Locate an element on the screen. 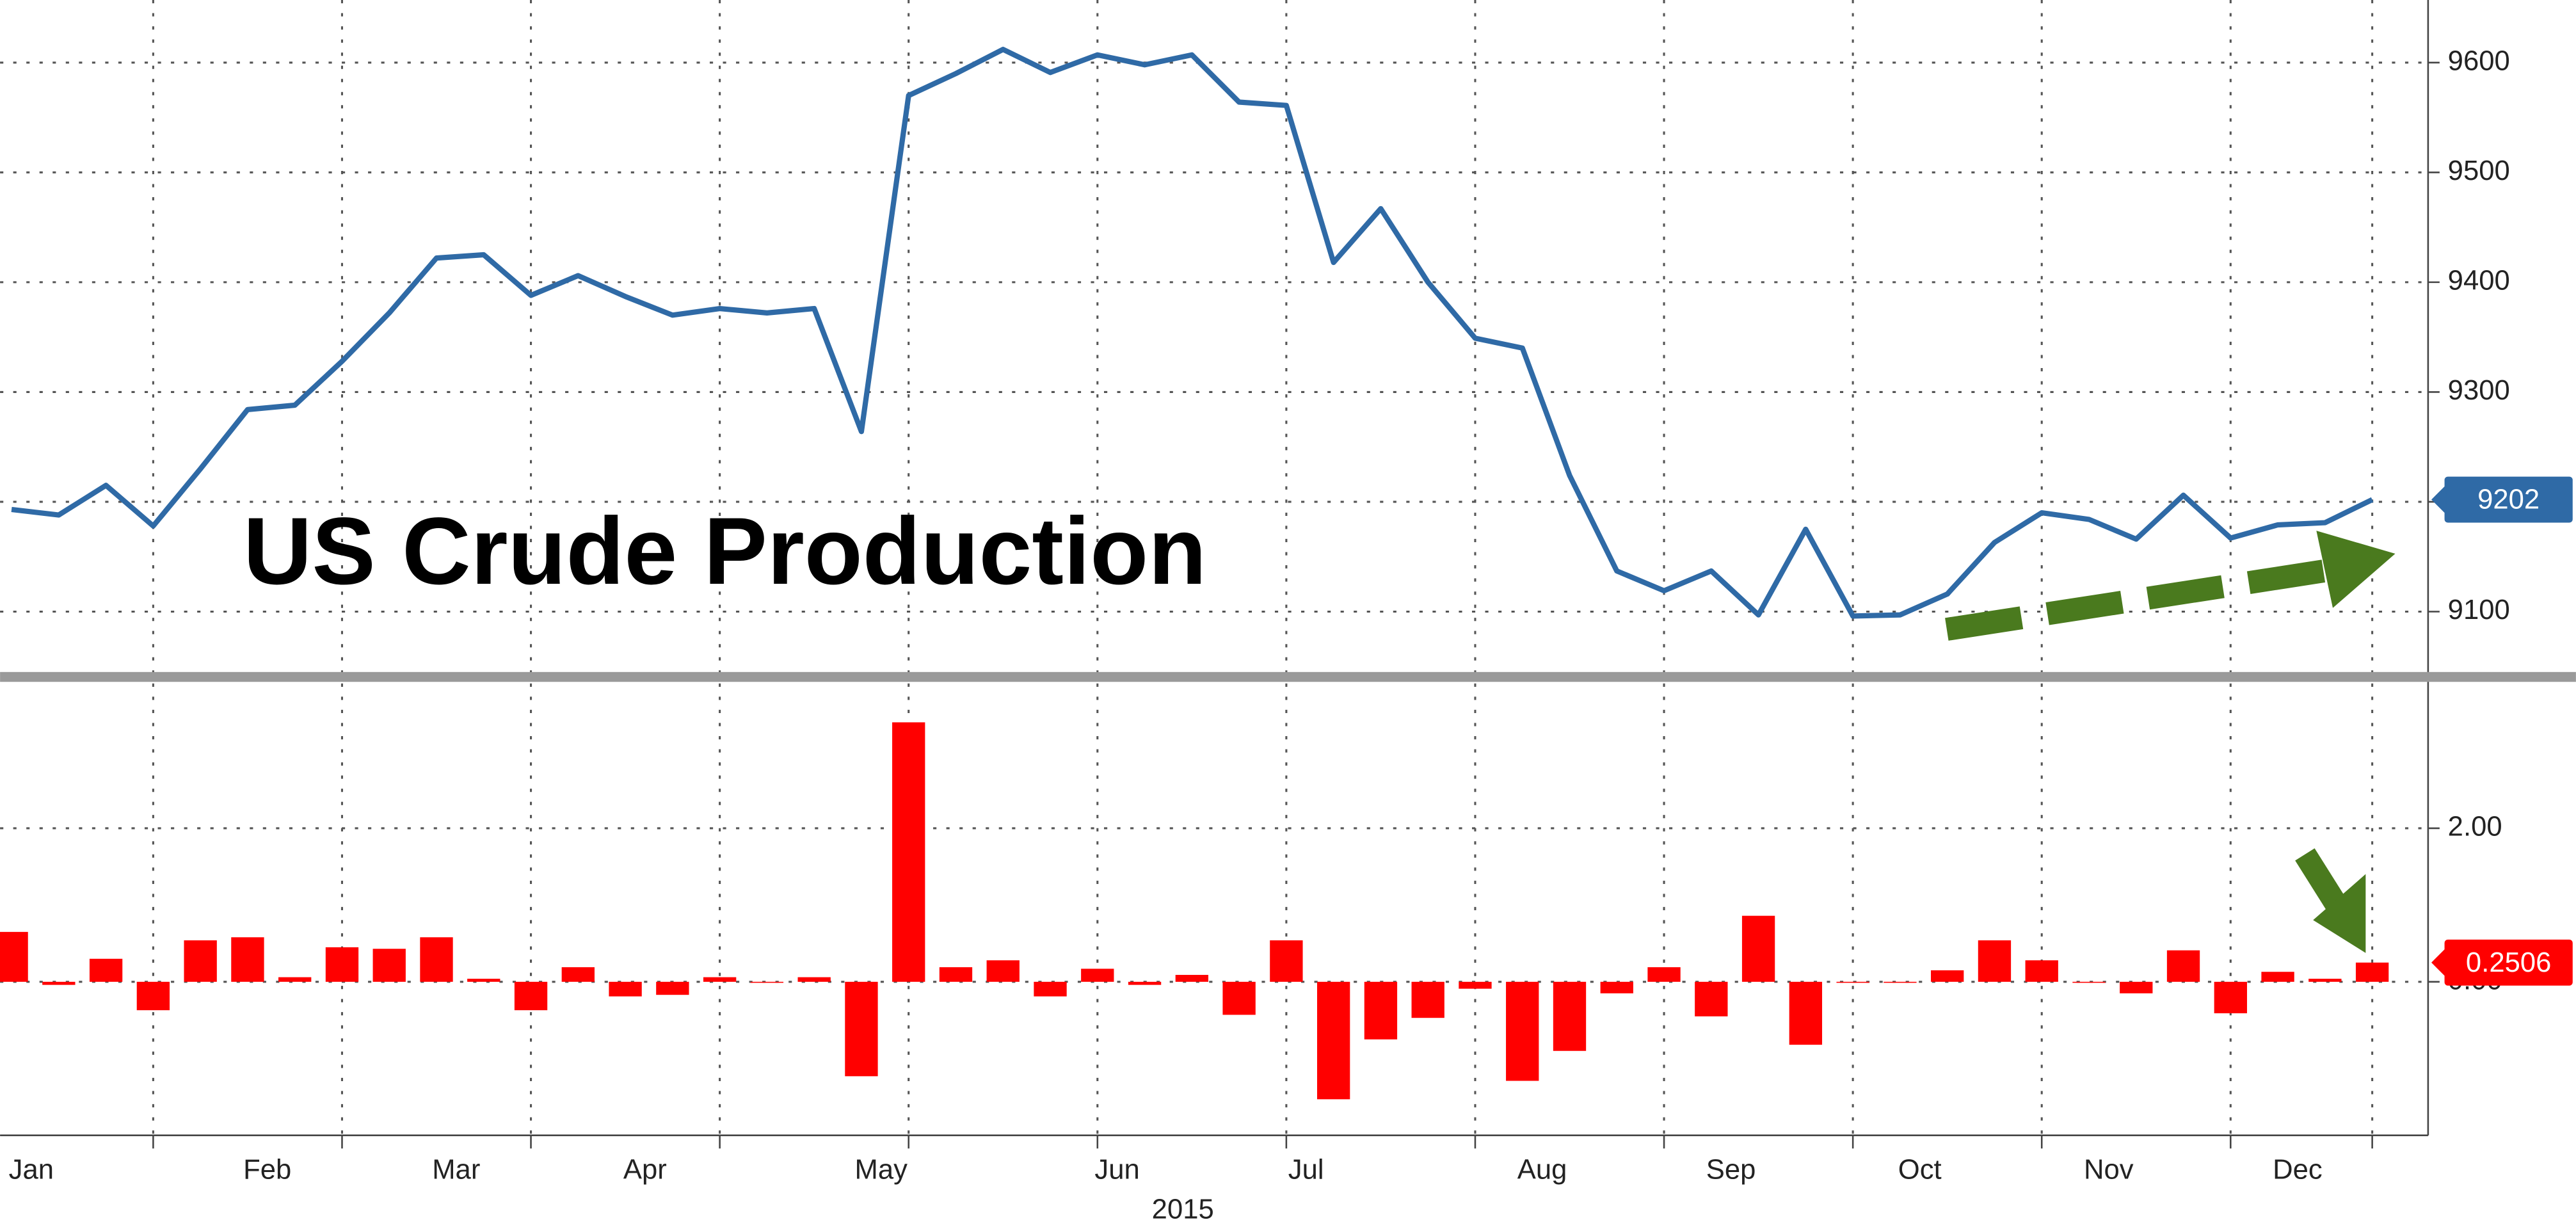 The height and width of the screenshot is (1229, 2576). x-tick-label: Oct is located at coordinates (1920, 1170).